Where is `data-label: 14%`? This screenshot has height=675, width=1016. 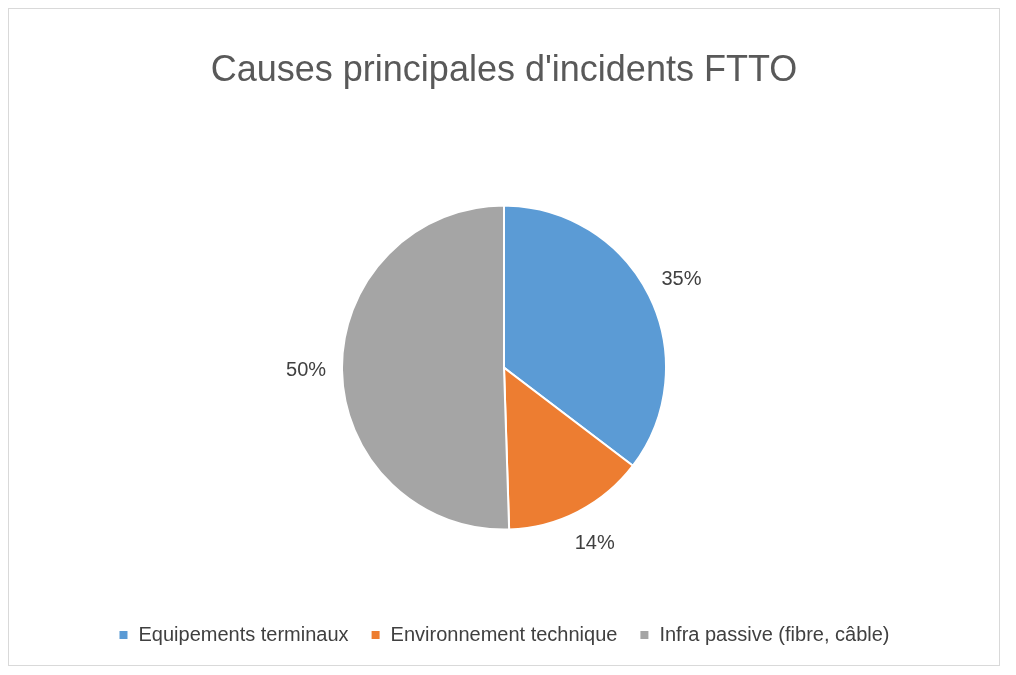
data-label: 14% is located at coordinates (594, 542).